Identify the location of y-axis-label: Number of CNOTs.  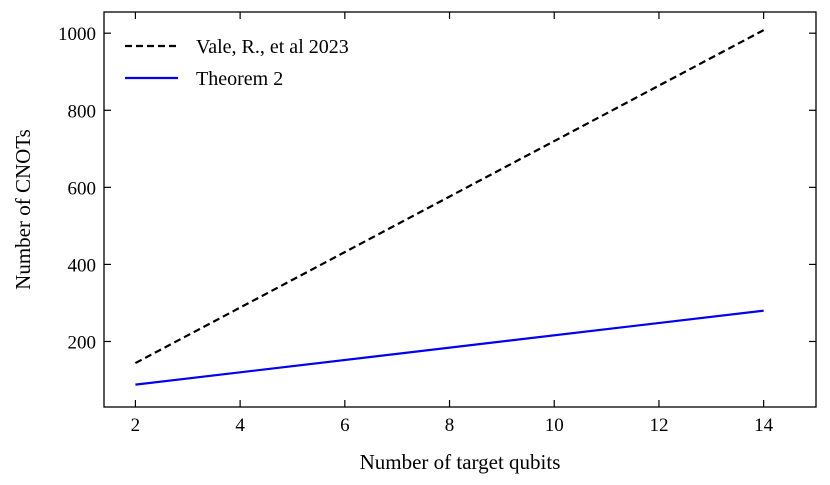
(23, 209).